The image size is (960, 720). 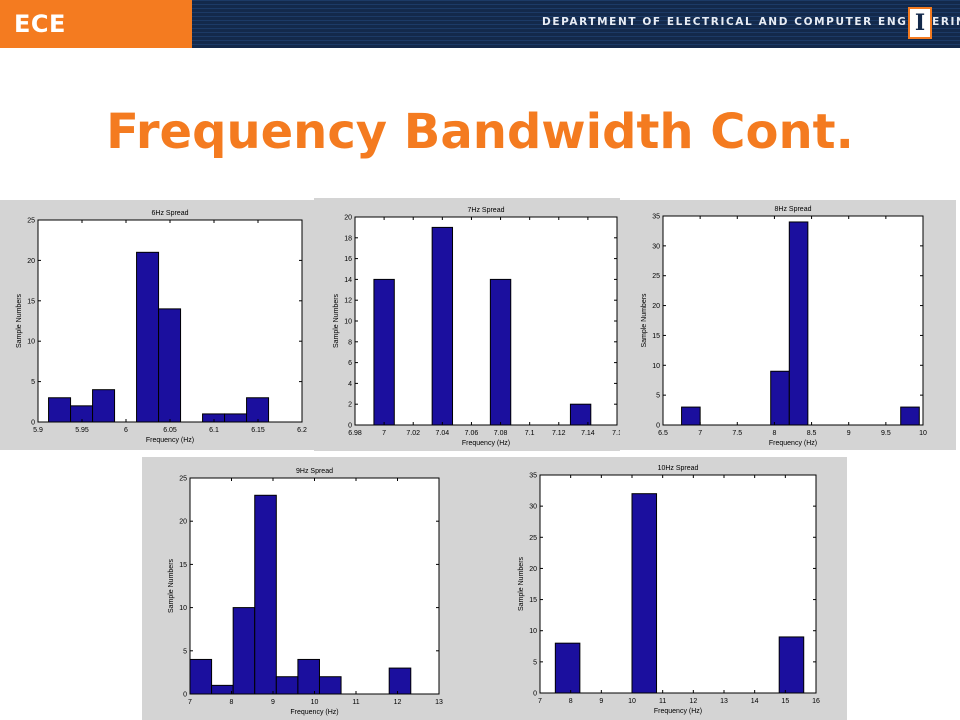 What do you see at coordinates (350, 363) in the screenshot?
I see `y-tick-label: 6` at bounding box center [350, 363].